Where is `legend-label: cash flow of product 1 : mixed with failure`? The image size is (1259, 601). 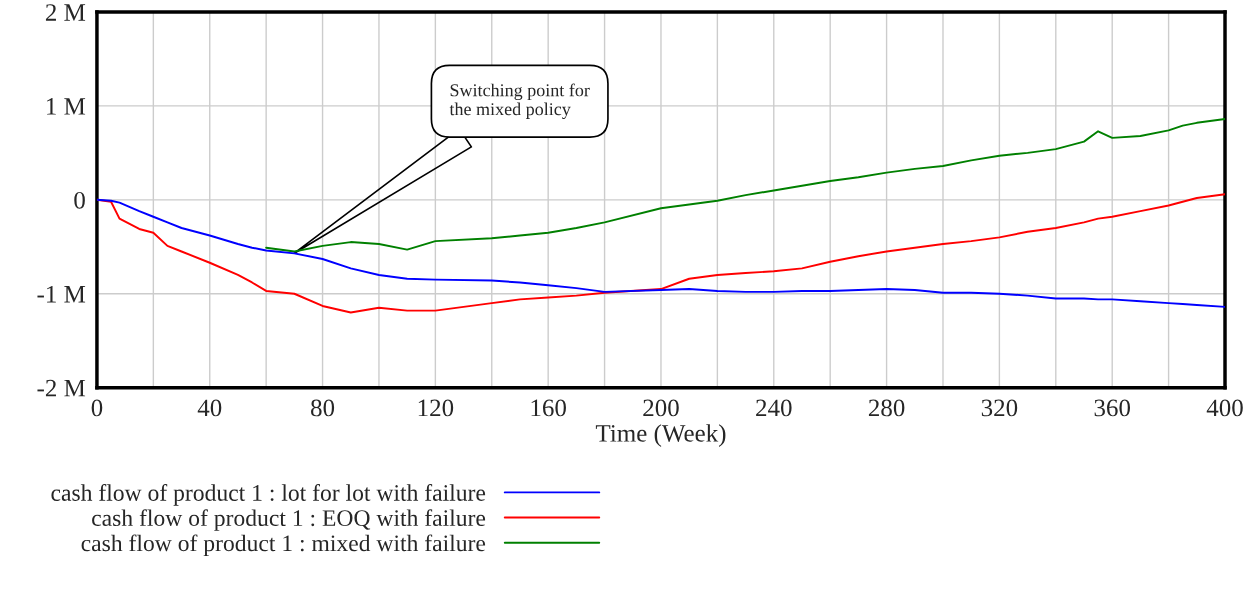
legend-label: cash flow of product 1 : mixed with failure is located at coordinates (283, 545).